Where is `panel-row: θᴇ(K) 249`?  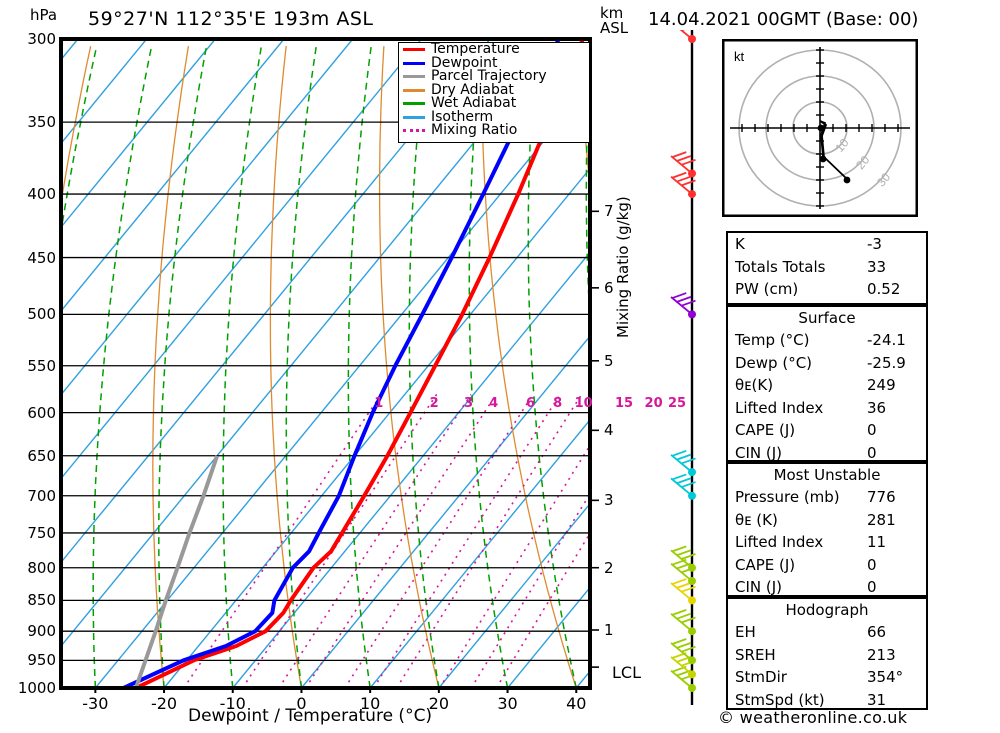
panel-row: θᴇ(K) 249 is located at coordinates (827, 385).